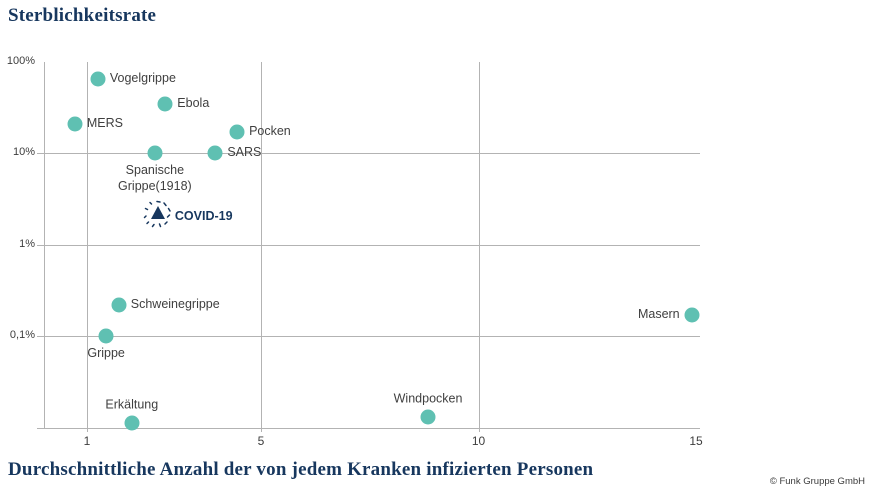 The height and width of the screenshot is (494, 870). Describe the element at coordinates (817, 481) in the screenshot. I see `copyright-notice: © Funk Gruppe GmbH` at that location.